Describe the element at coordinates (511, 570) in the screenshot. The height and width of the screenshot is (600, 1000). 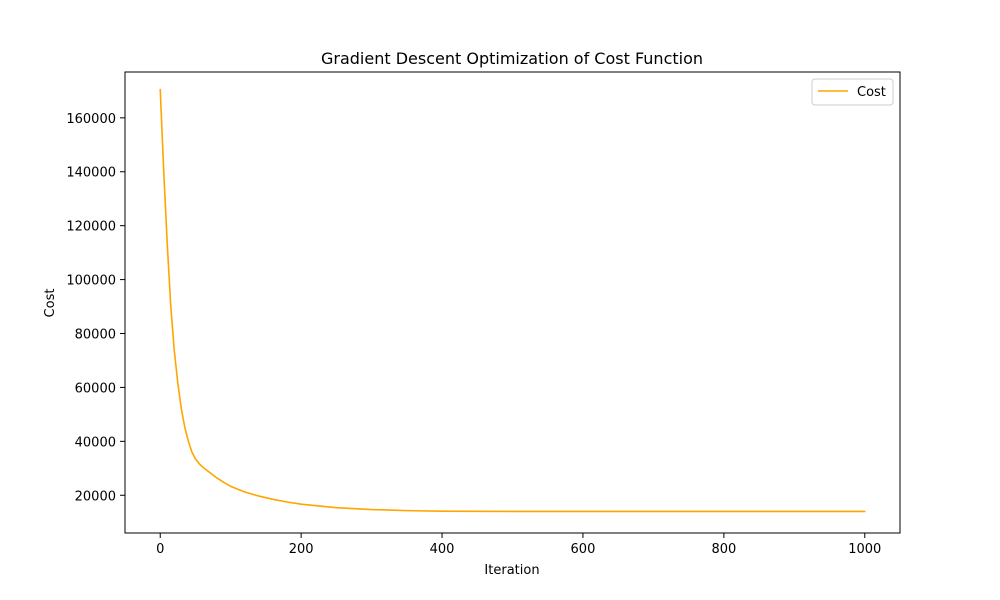
I see `x-axis-label: Iteration` at that location.